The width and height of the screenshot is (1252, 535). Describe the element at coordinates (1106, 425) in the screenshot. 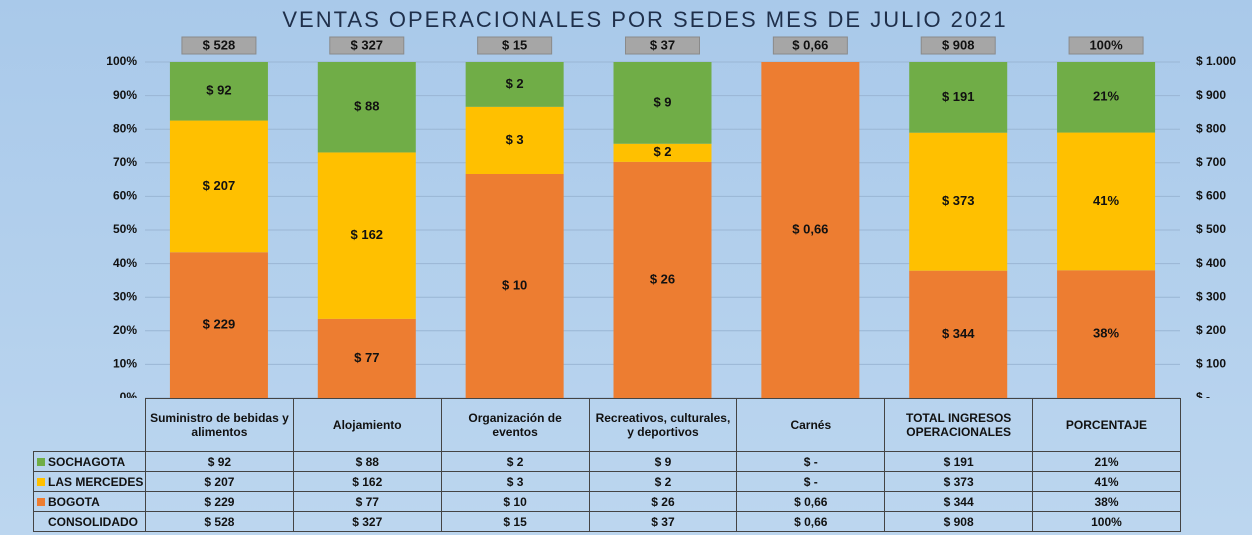

I see `category-label: PORCENTAJE` at that location.